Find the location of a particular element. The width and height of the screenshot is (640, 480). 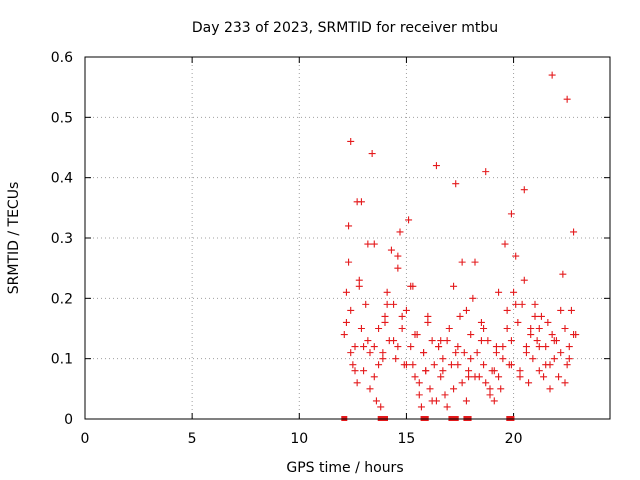

y-tick-label: 0.5 is located at coordinates (62, 118).